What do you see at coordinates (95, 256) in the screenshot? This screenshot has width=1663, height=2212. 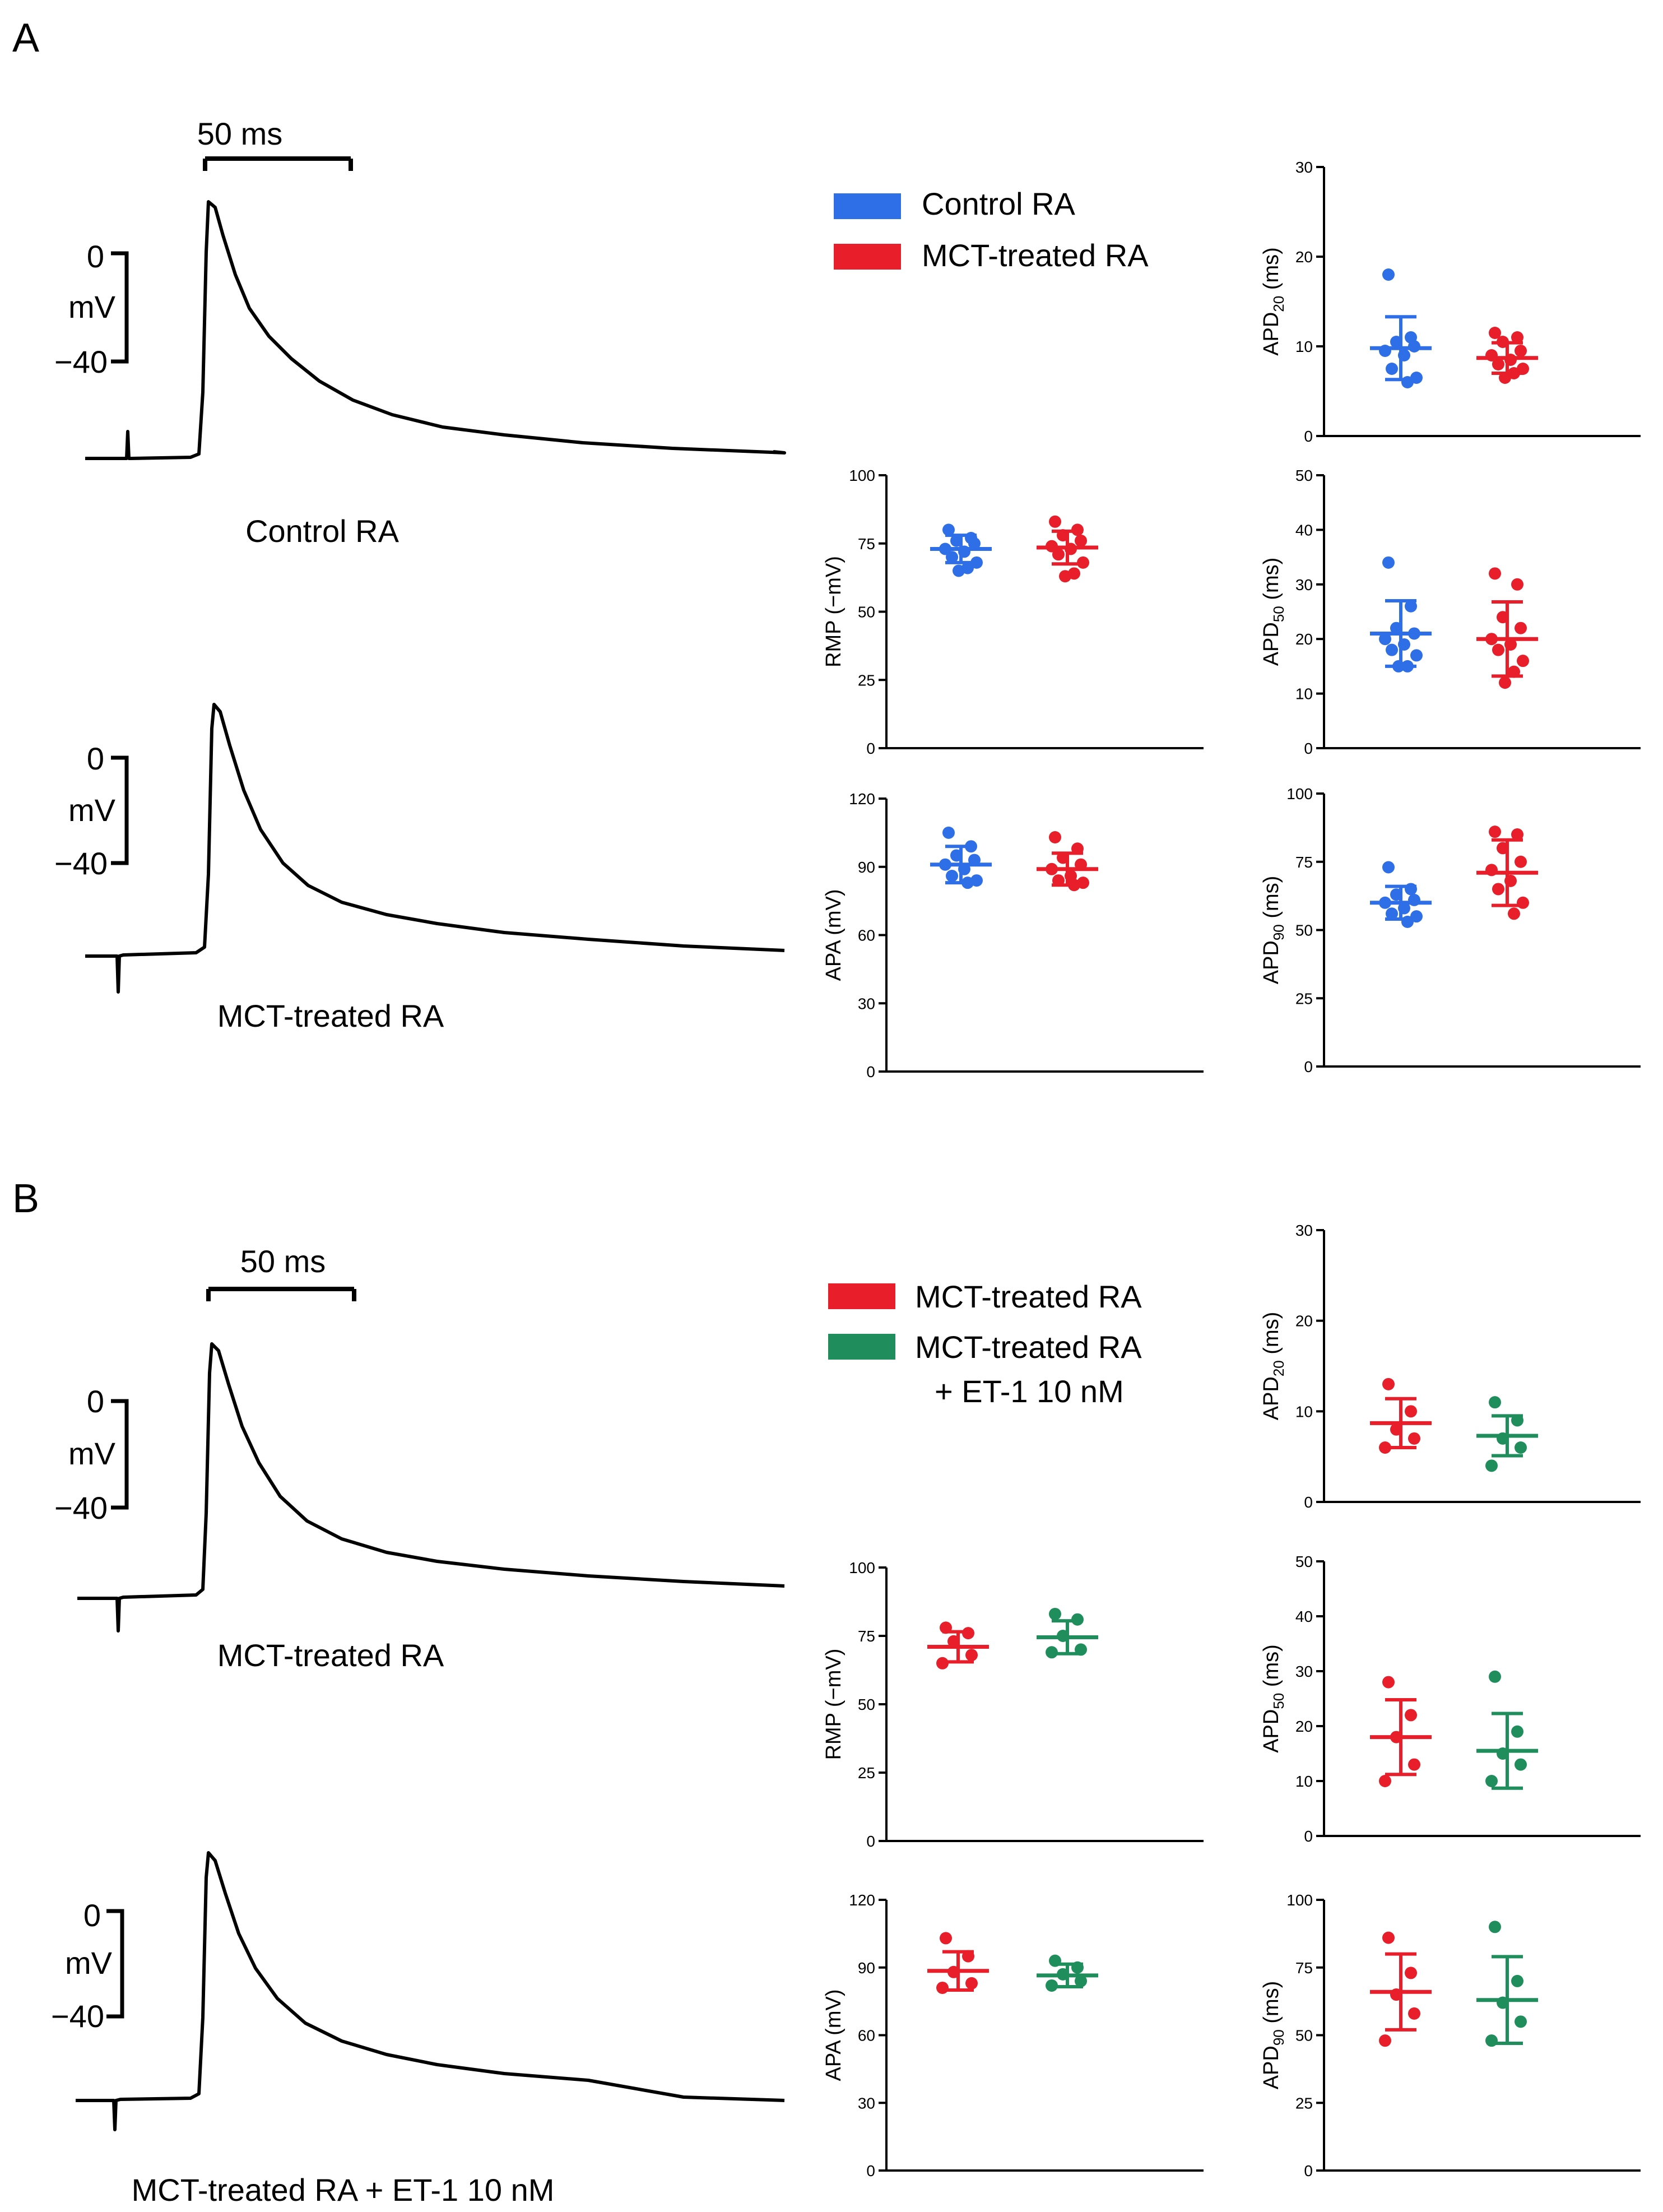 I see `voltage-top-label: 0` at bounding box center [95, 256].